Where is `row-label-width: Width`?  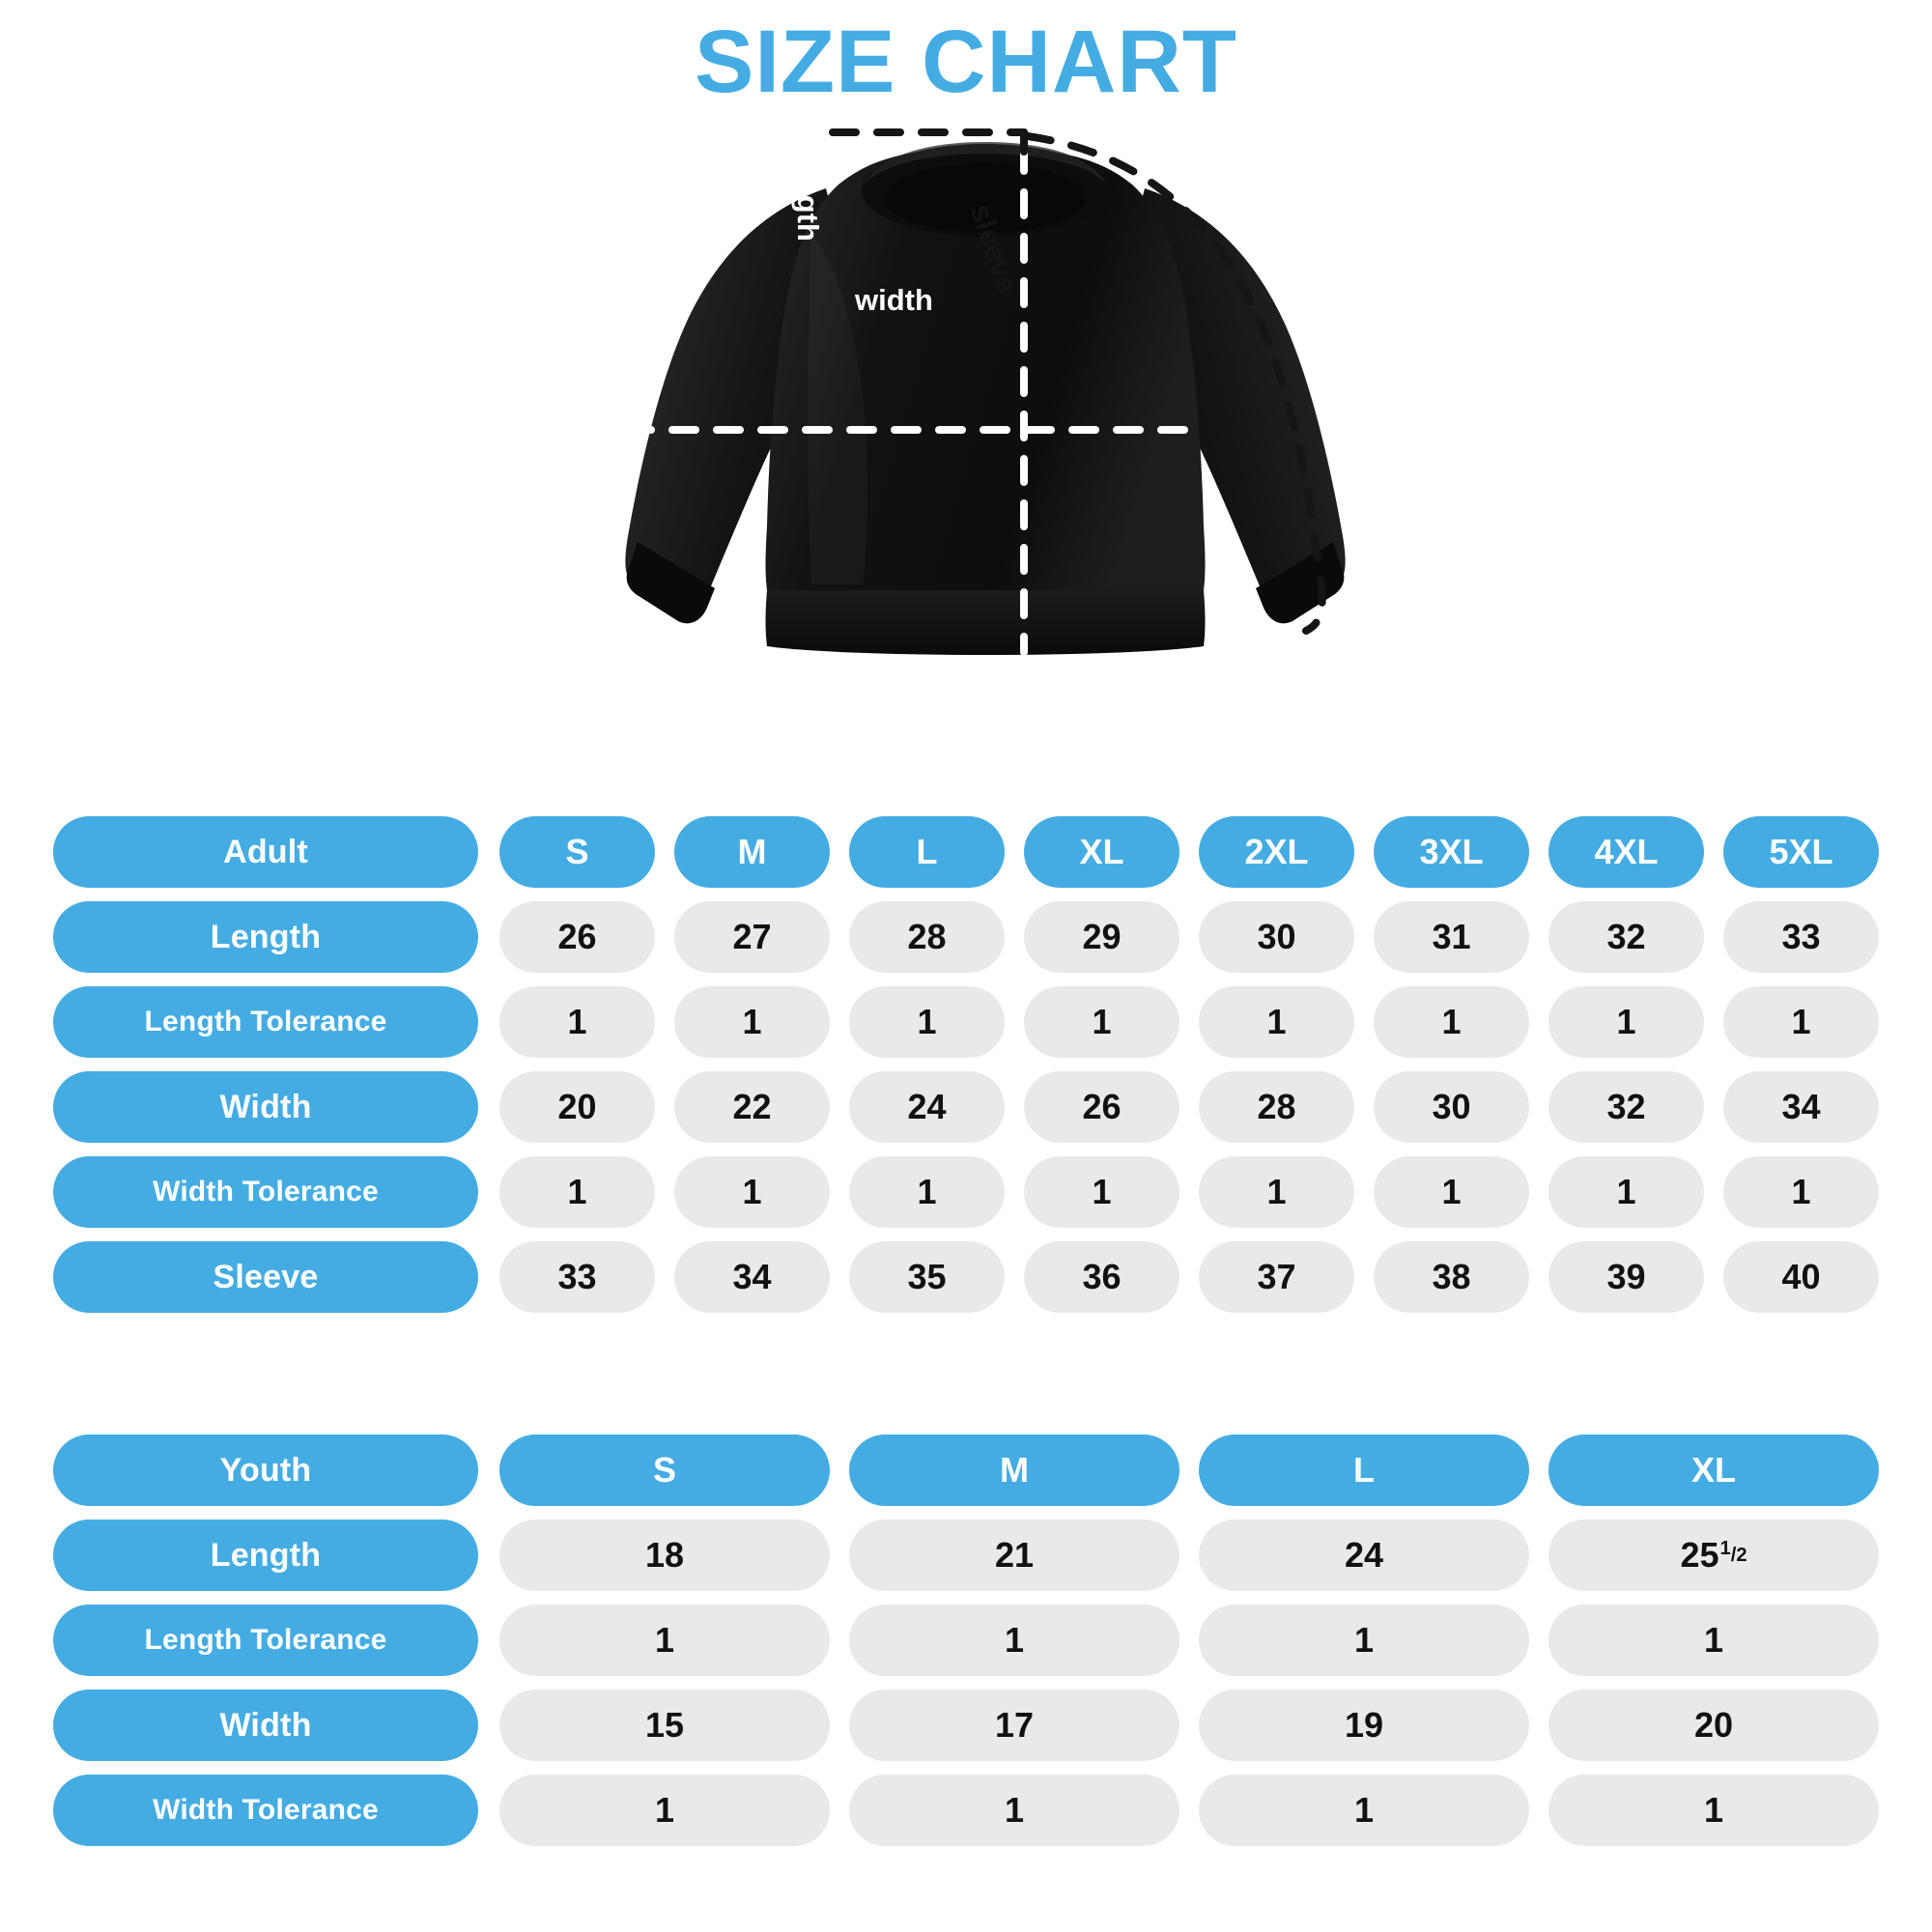 row-label-width: Width is located at coordinates (265, 1725).